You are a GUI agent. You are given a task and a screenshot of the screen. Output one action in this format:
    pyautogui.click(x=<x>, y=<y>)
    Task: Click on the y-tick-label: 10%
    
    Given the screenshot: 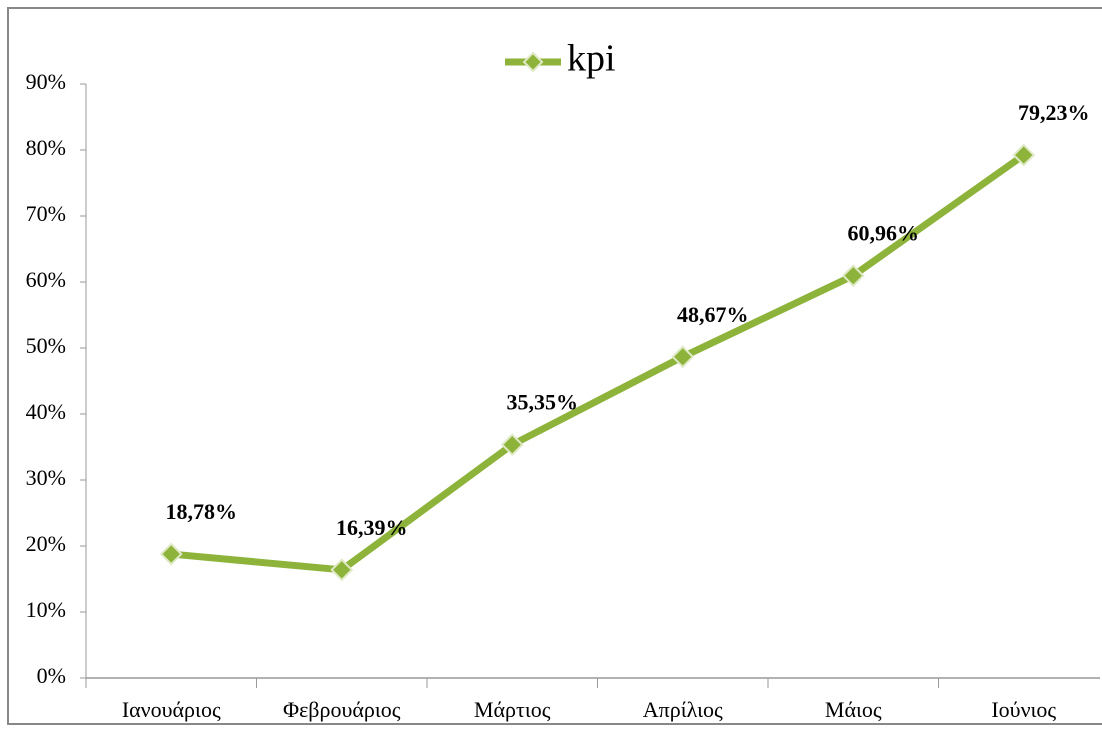 What is the action you would take?
    pyautogui.click(x=46, y=609)
    